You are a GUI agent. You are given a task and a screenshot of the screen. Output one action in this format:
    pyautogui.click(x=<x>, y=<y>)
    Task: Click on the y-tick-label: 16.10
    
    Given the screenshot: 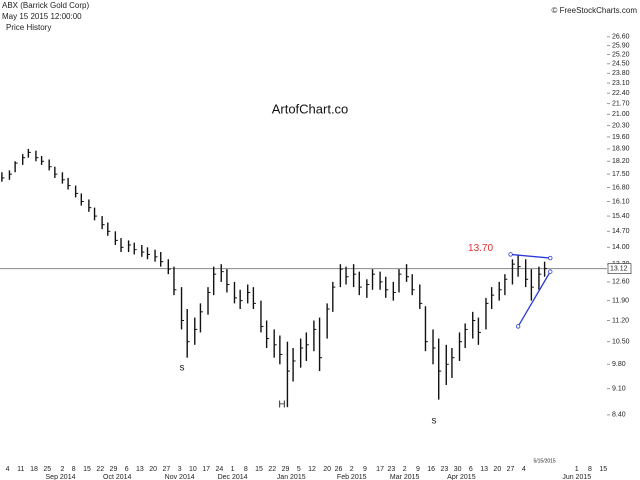 What is the action you would take?
    pyautogui.click(x=621, y=201)
    